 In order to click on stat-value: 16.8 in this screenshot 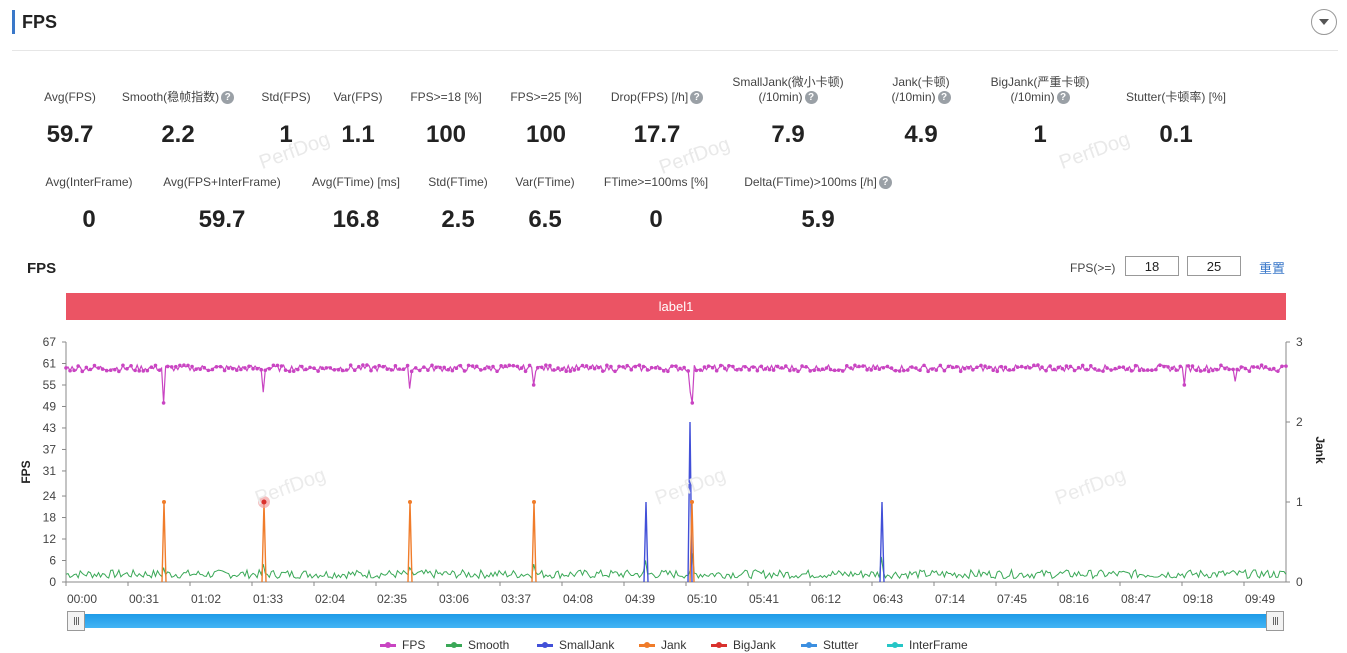, I will do `click(356, 219)`.